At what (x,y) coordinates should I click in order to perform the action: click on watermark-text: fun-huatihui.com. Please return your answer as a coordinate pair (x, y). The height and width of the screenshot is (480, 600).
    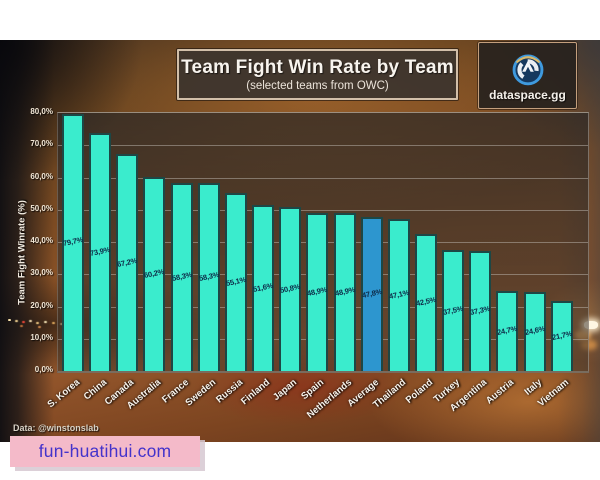
    Looking at the image, I should click on (105, 451).